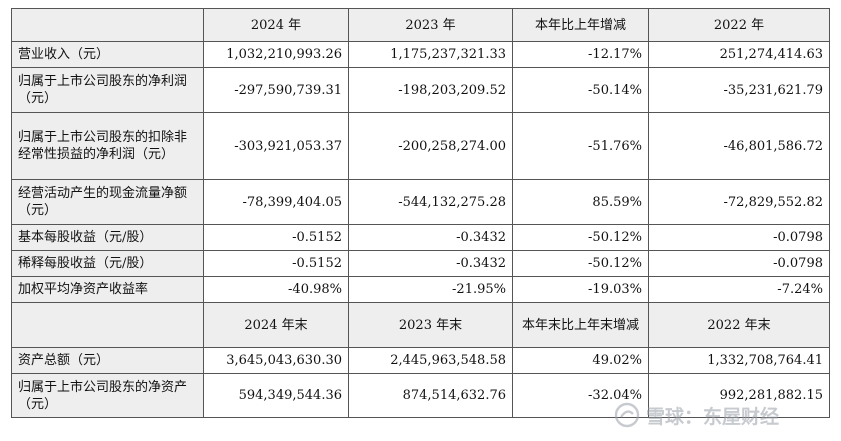 The image size is (841, 441). Describe the element at coordinates (430, 54) in the screenshot. I see `value-2023: 1,175,237,321.33` at that location.